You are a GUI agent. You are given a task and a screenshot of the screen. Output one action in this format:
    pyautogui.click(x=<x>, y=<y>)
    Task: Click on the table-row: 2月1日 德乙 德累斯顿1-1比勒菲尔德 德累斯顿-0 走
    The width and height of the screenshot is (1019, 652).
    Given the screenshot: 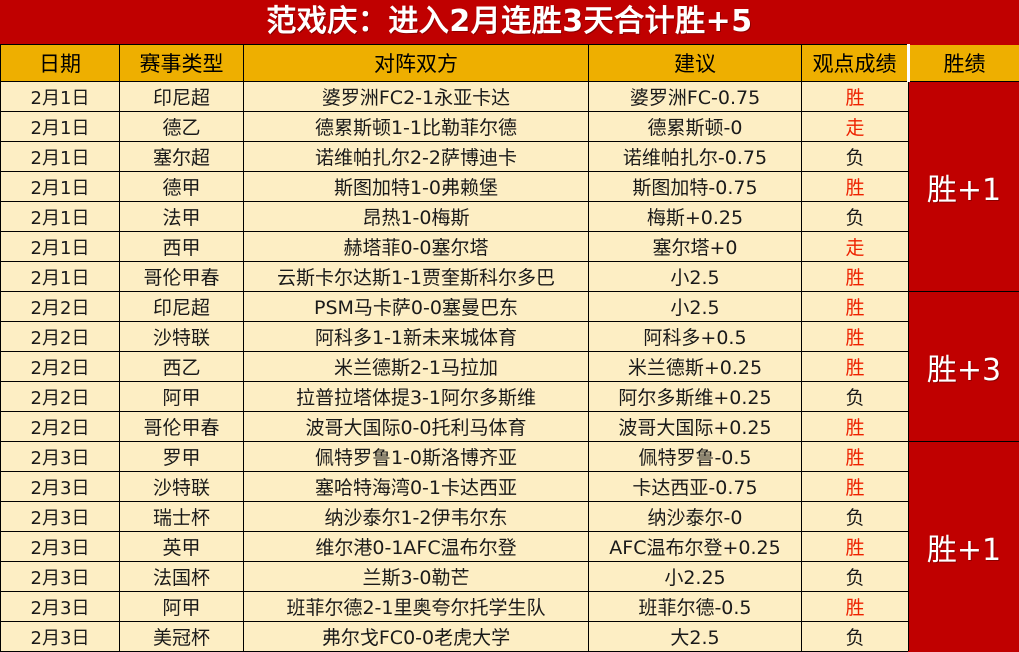 What is the action you would take?
    pyautogui.click(x=509, y=126)
    